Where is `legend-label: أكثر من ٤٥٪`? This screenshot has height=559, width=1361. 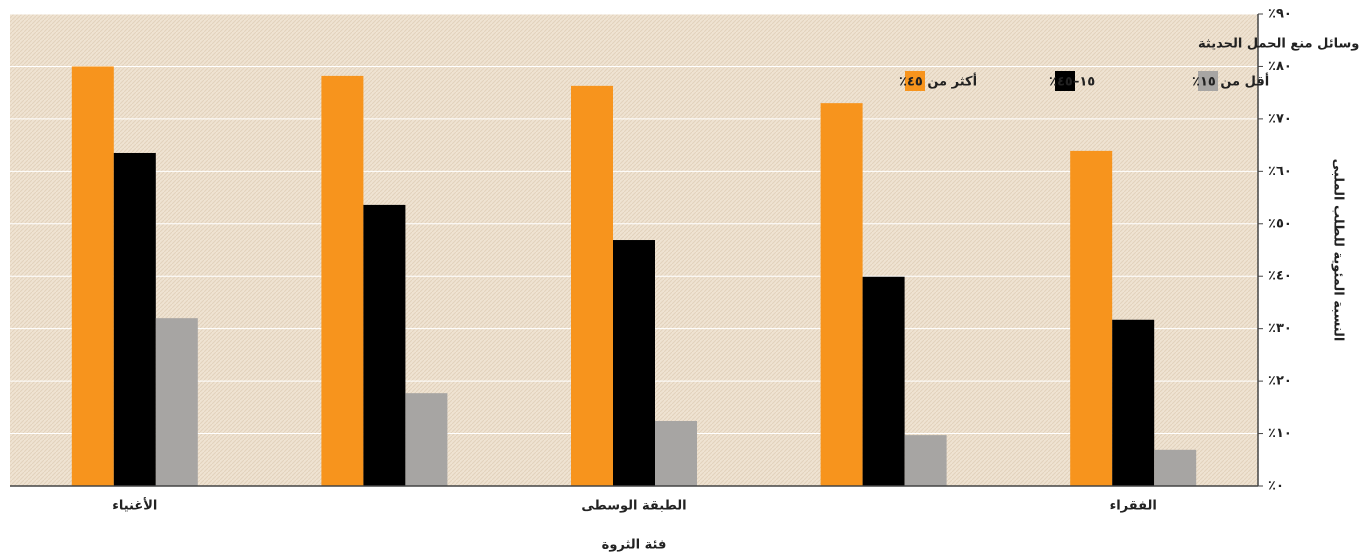 legend-label: أكثر من ٤٥٪ is located at coordinates (938, 81).